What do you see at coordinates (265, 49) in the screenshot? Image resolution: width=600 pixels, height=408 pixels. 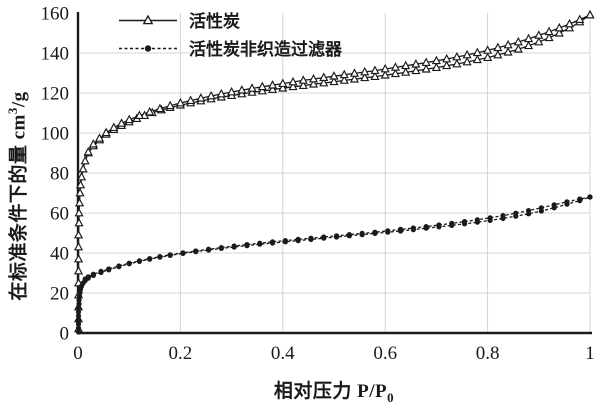 I see `legend-label-nonwoven-filter: 活性炭非织造过滤器` at bounding box center [265, 49].